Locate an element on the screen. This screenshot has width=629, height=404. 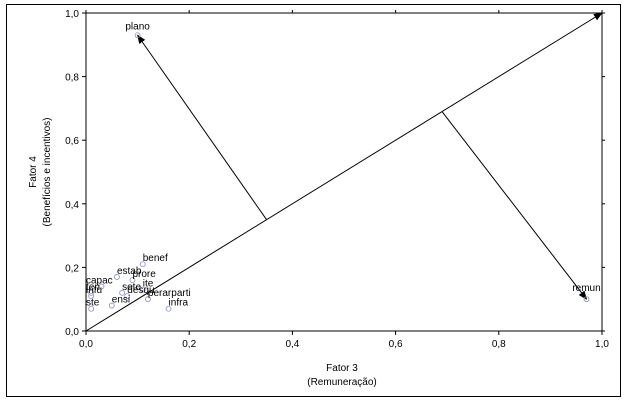
y-axis-subtitle: (Benefícios e incentivos) is located at coordinates (47, 172).